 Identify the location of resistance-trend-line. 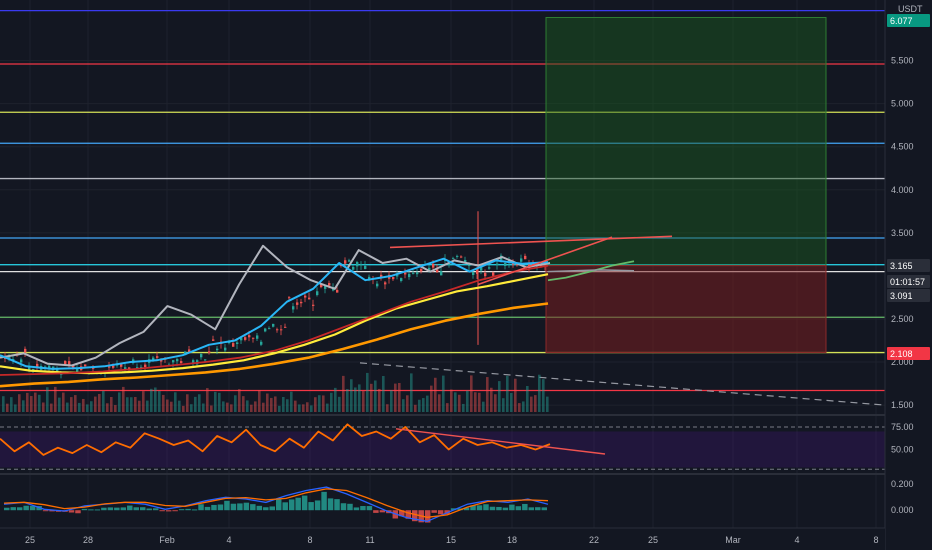
(531, 242).